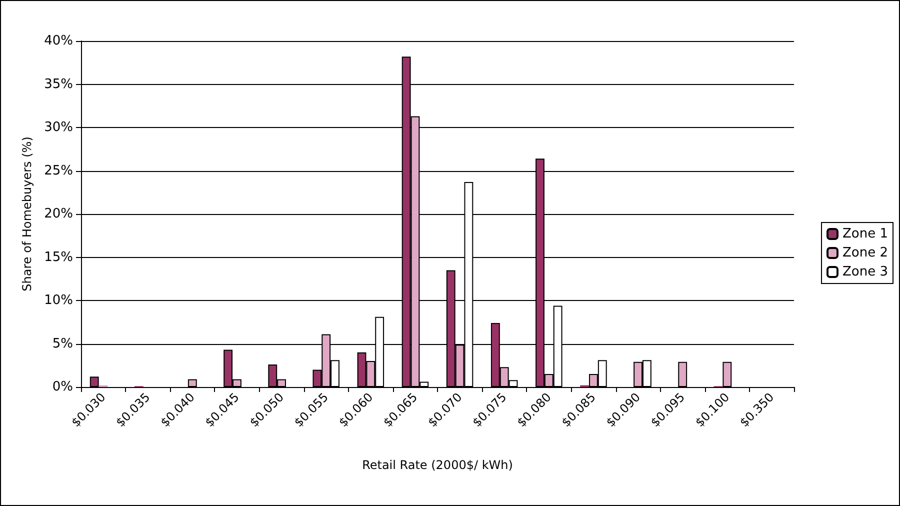 The image size is (900, 506). I want to click on x-axis-title: Retail Rate (2000$/ kWh), so click(437, 465).